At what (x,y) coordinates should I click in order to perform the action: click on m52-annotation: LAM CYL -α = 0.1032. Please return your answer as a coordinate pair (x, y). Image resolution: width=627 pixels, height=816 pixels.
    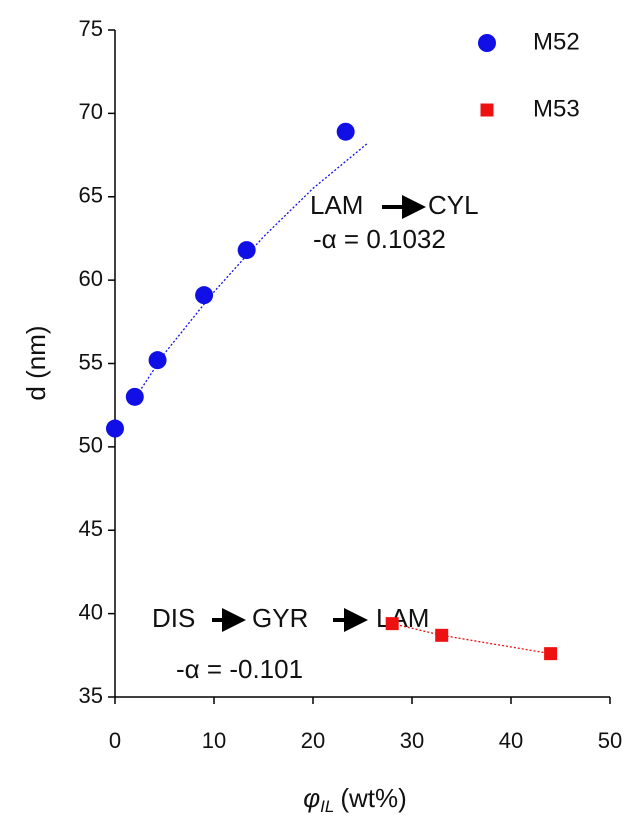
    Looking at the image, I should click on (394, 222).